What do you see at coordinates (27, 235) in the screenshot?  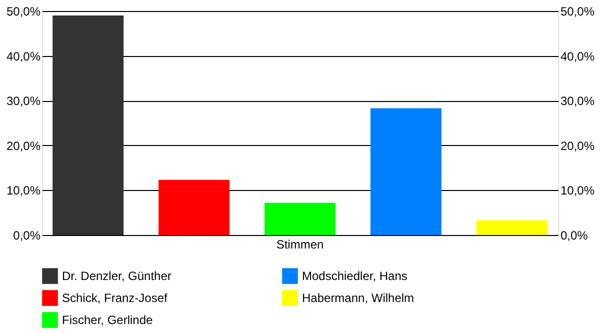 I see `y-tick-label: 0,0%` at bounding box center [27, 235].